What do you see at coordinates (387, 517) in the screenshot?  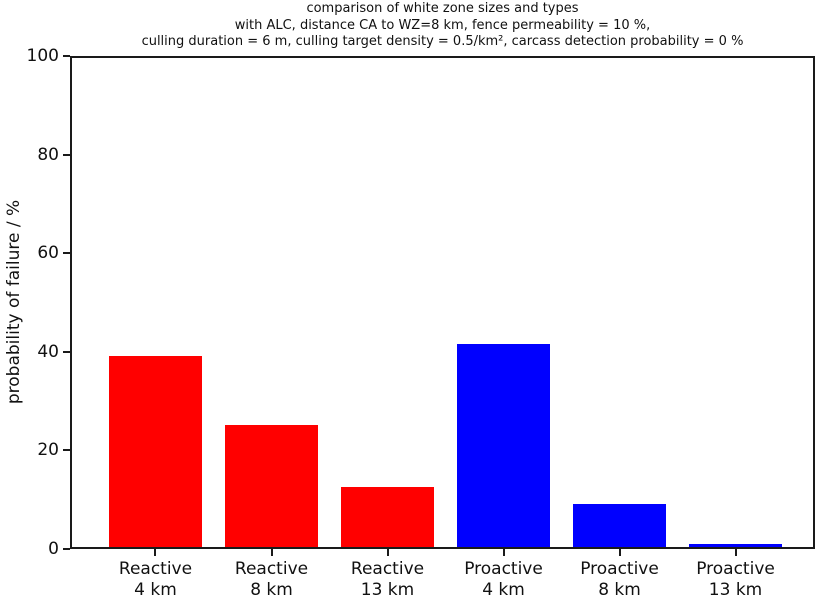 I see `bar-reactive-13km` at bounding box center [387, 517].